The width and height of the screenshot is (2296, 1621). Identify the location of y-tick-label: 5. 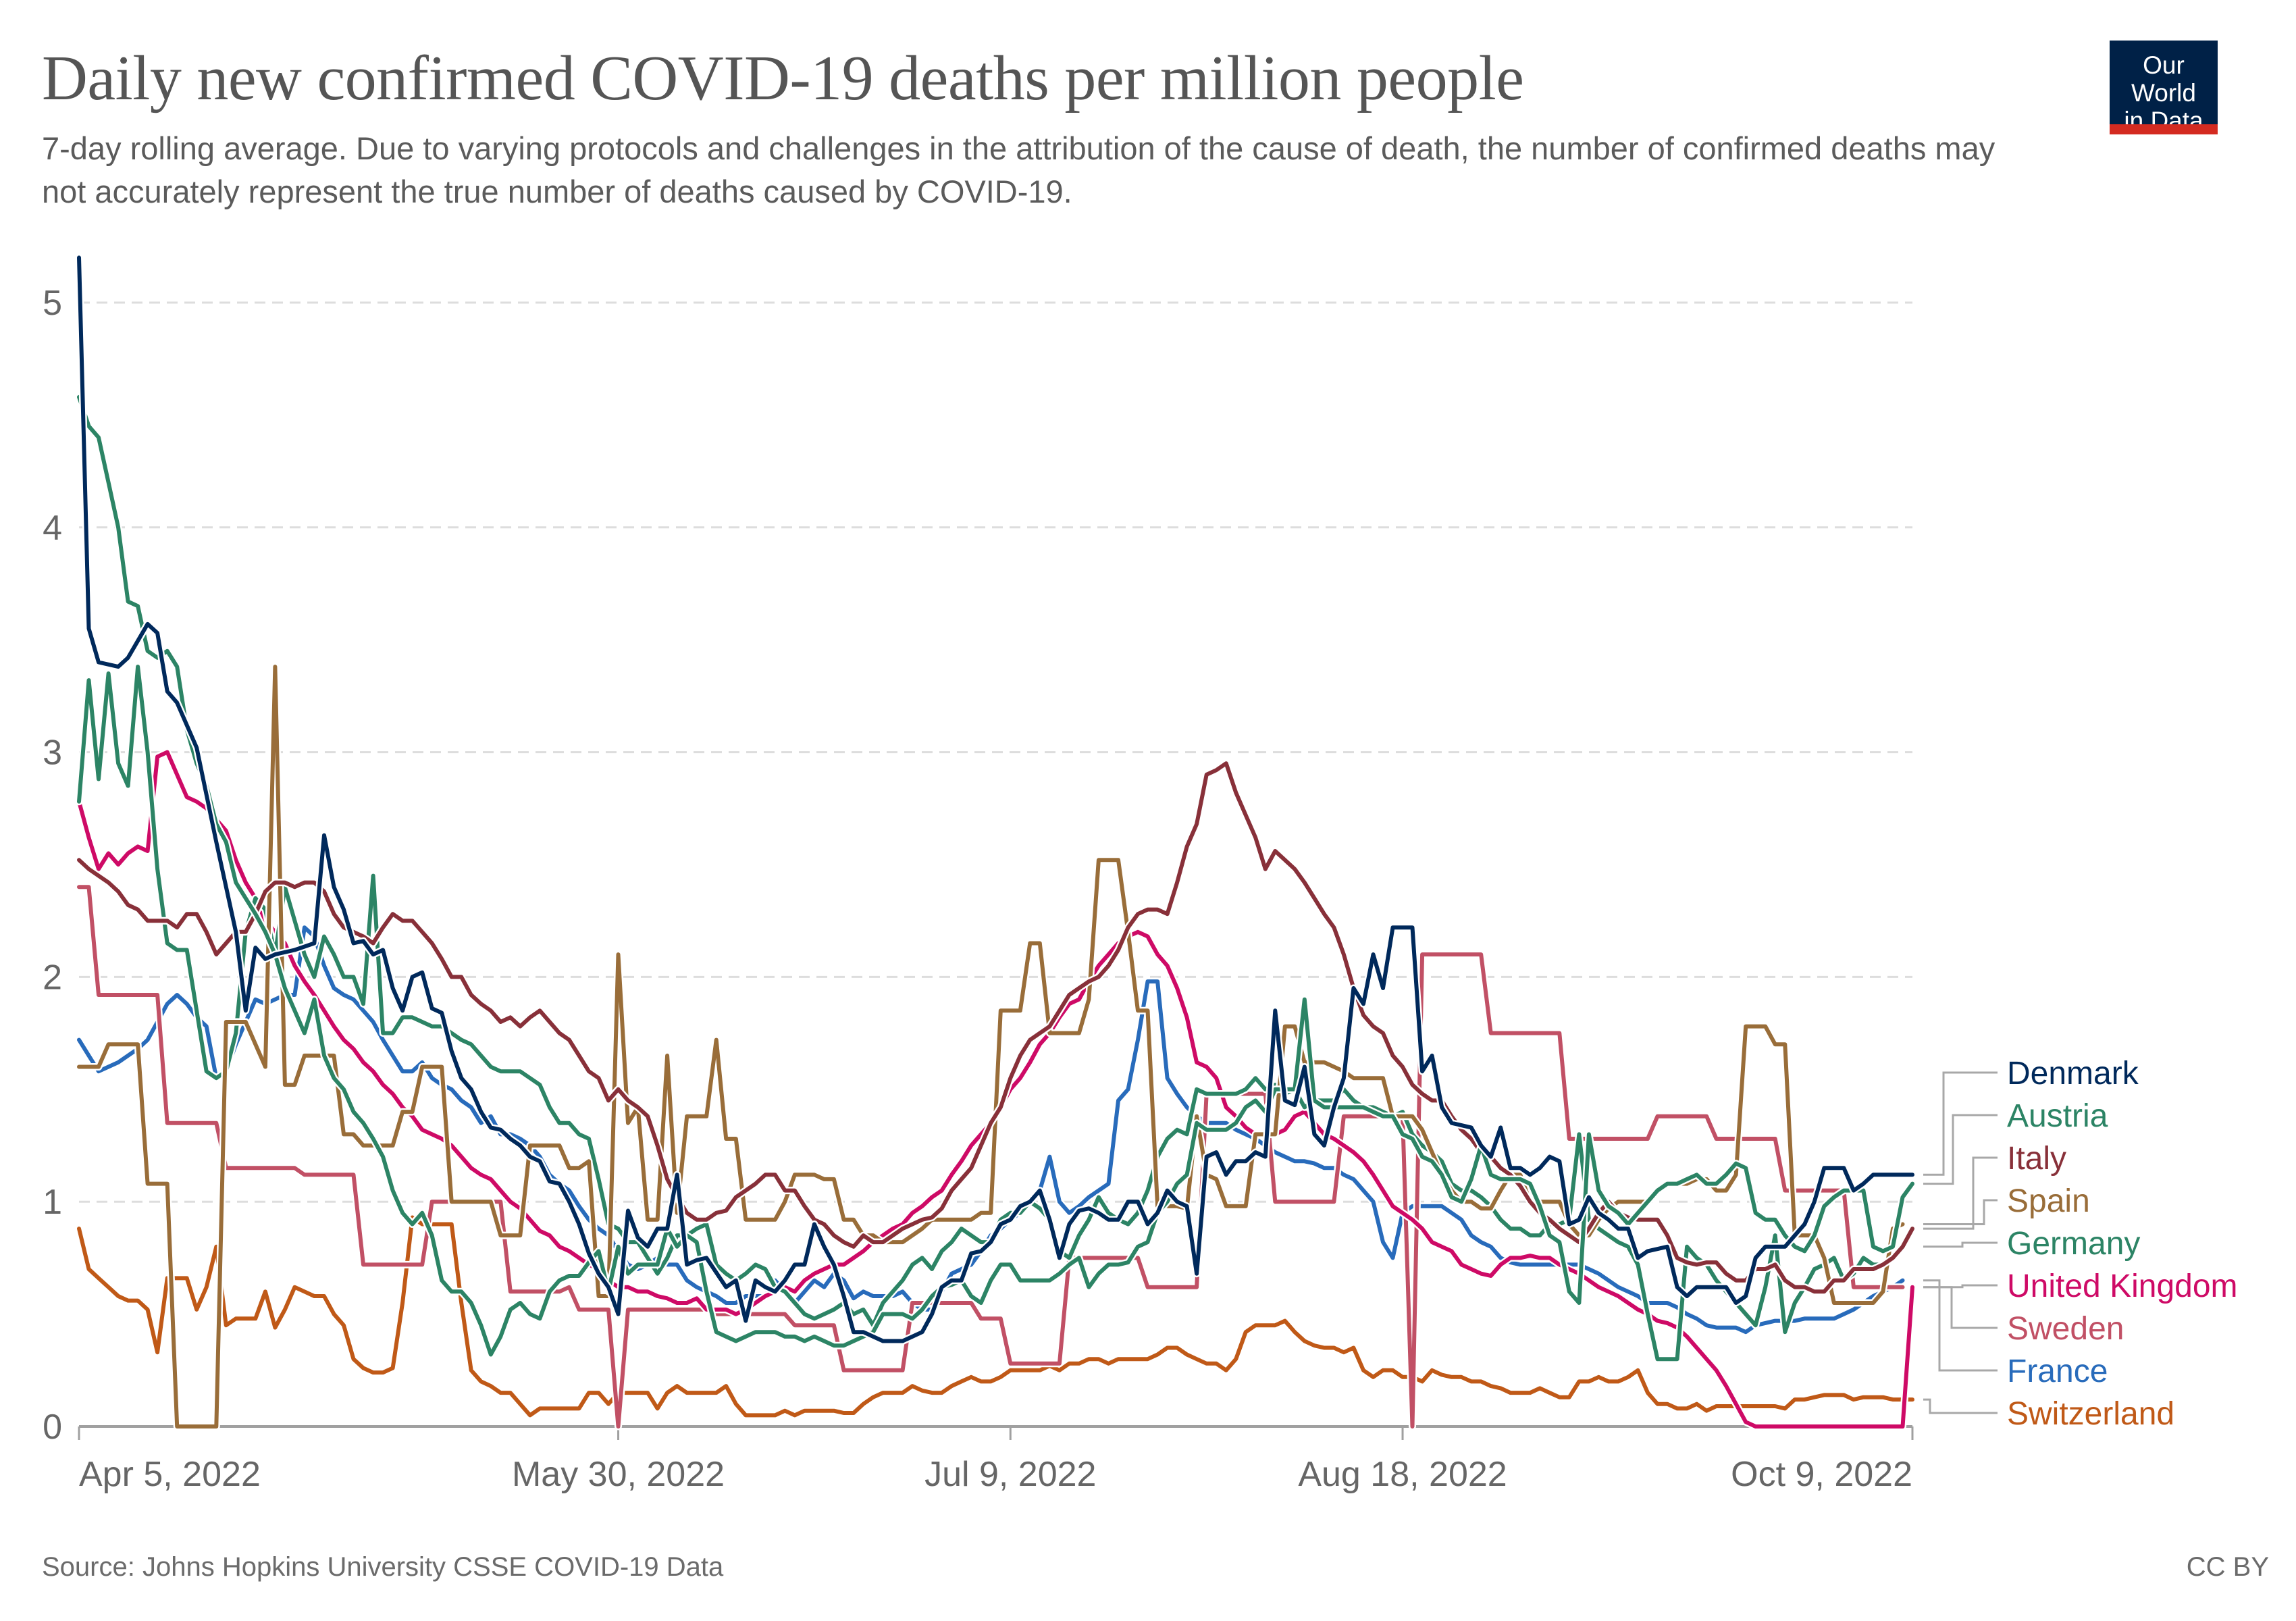
(53, 303).